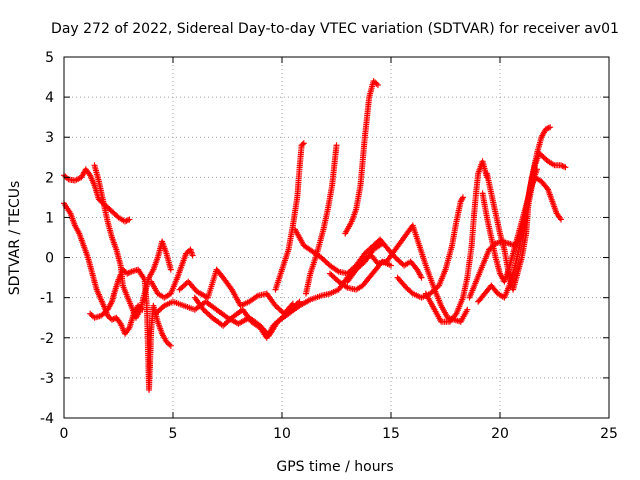  What do you see at coordinates (64, 434) in the screenshot?
I see `x-tick-label: 0` at bounding box center [64, 434].